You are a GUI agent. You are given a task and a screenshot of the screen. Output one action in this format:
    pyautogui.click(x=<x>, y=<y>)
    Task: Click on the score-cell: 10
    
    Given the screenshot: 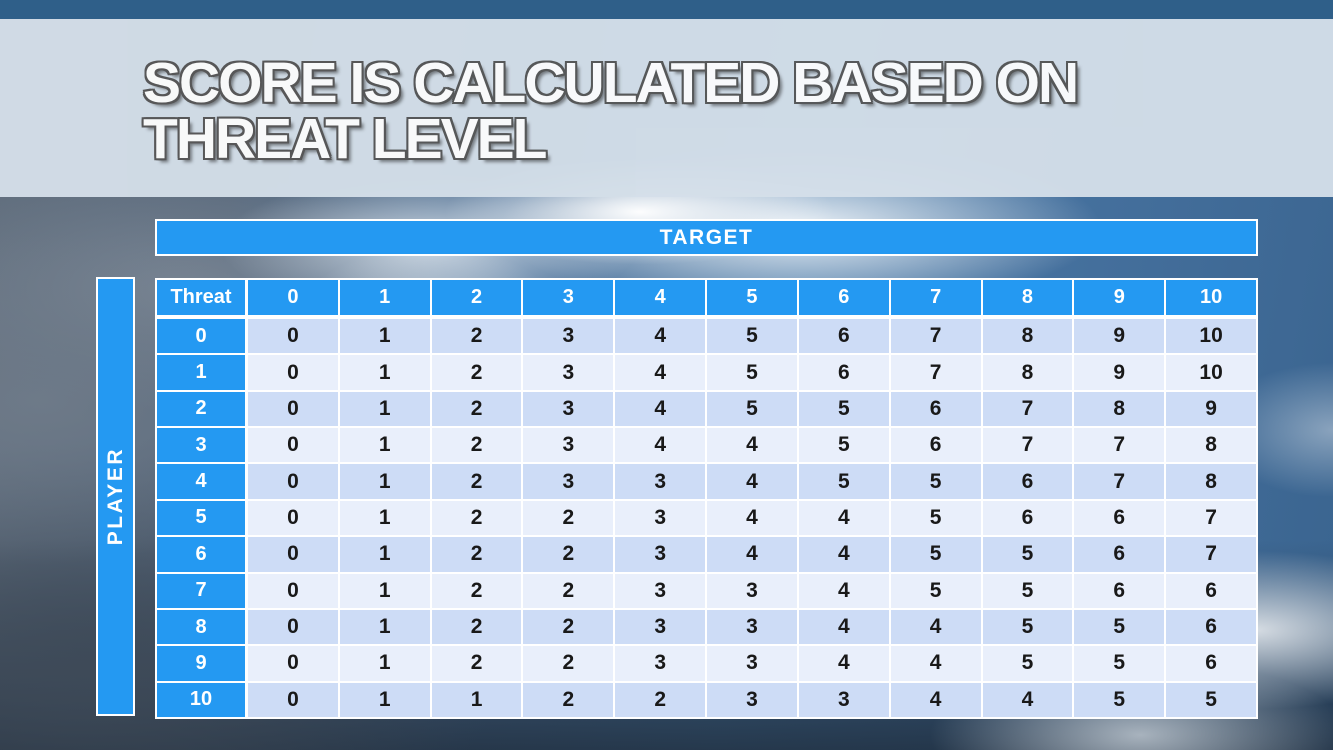 What is the action you would take?
    pyautogui.click(x=1211, y=372)
    